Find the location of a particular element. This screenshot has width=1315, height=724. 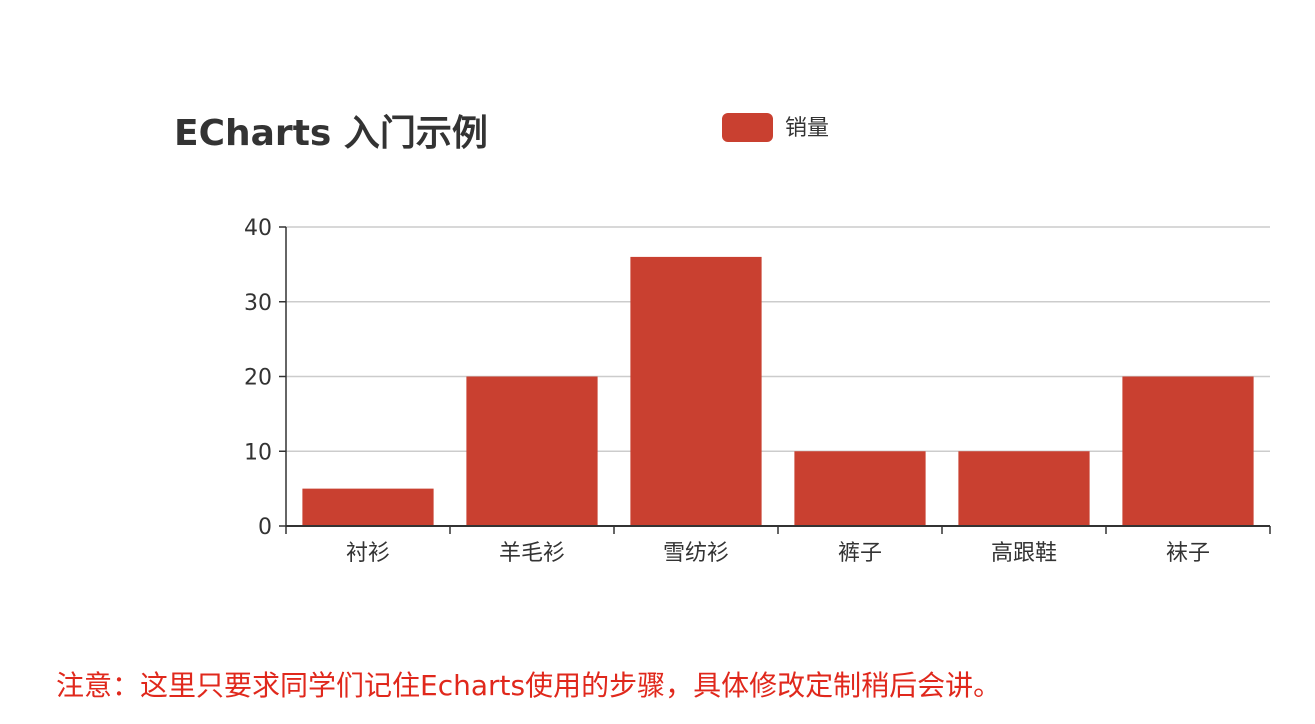

x-tick-label: 袜子 is located at coordinates (1188, 553).